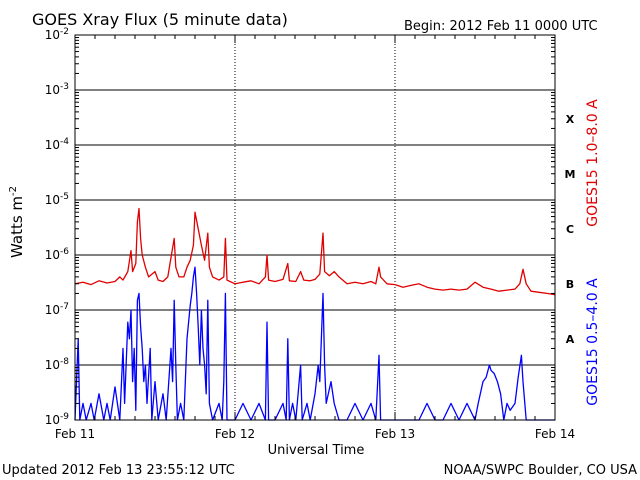  Describe the element at coordinates (57, 309) in the screenshot. I see `y-tick-label: 10-7` at that location.